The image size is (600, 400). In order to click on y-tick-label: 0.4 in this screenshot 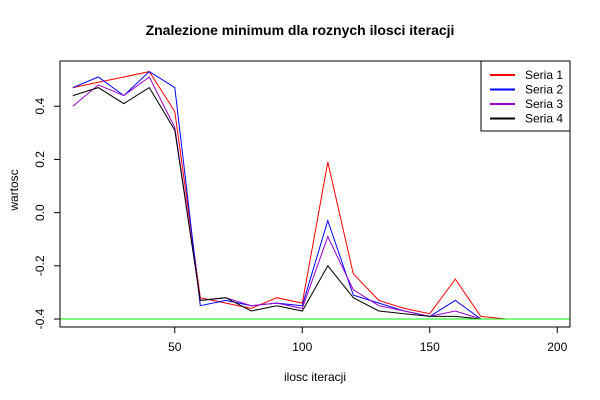, I will do `click(40, 106)`.